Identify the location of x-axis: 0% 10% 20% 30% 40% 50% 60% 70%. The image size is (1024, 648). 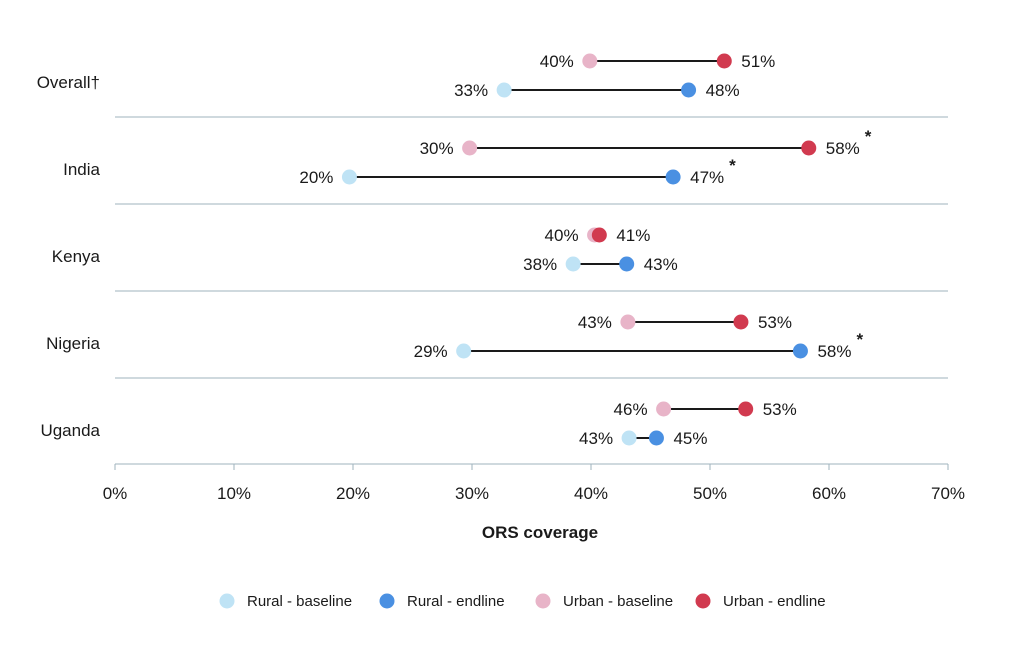
(534, 483).